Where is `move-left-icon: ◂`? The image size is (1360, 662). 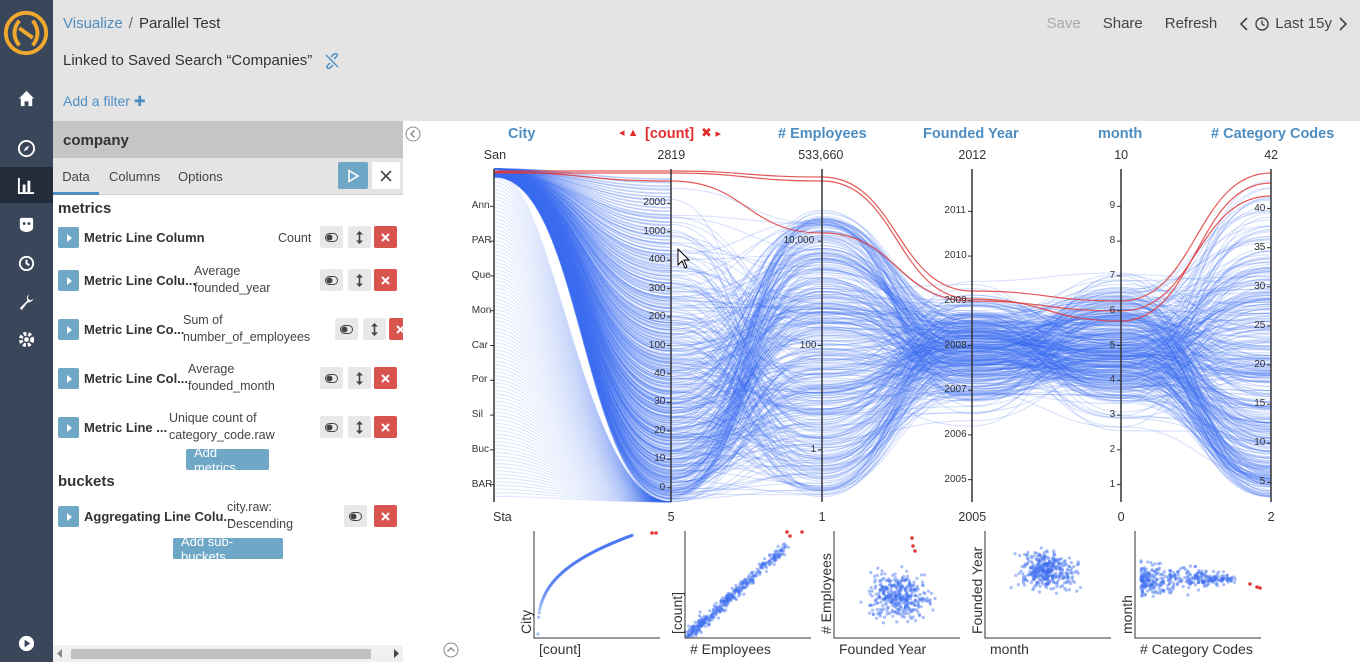 move-left-icon: ◂ is located at coordinates (622, 133).